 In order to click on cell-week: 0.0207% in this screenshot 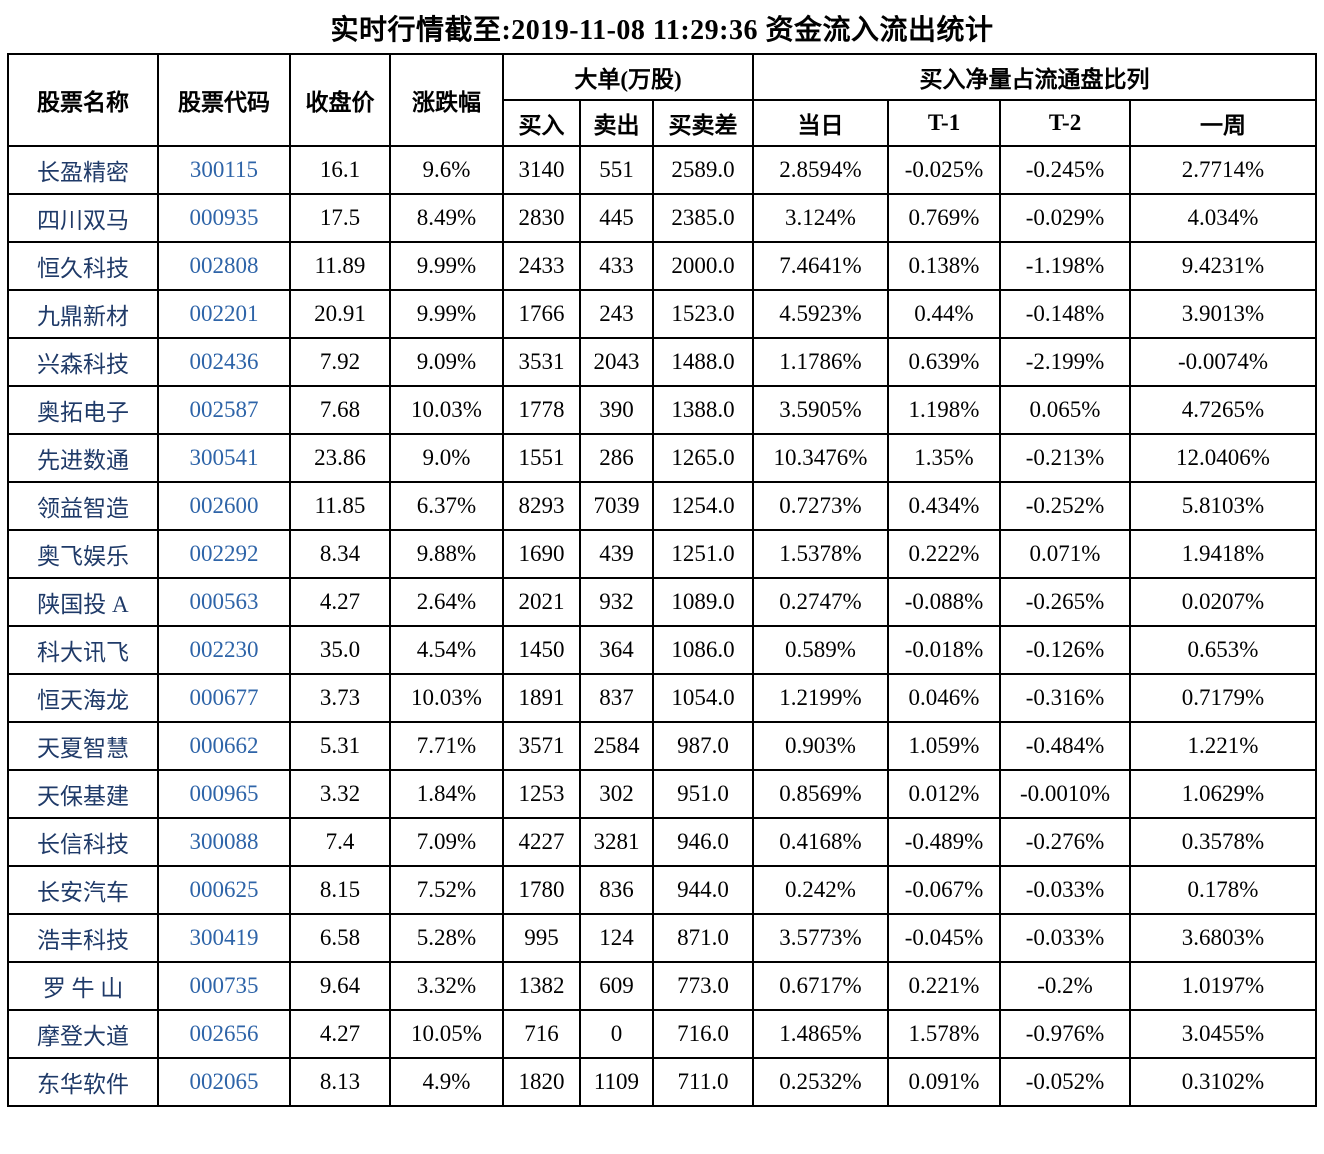, I will do `click(1223, 602)`.